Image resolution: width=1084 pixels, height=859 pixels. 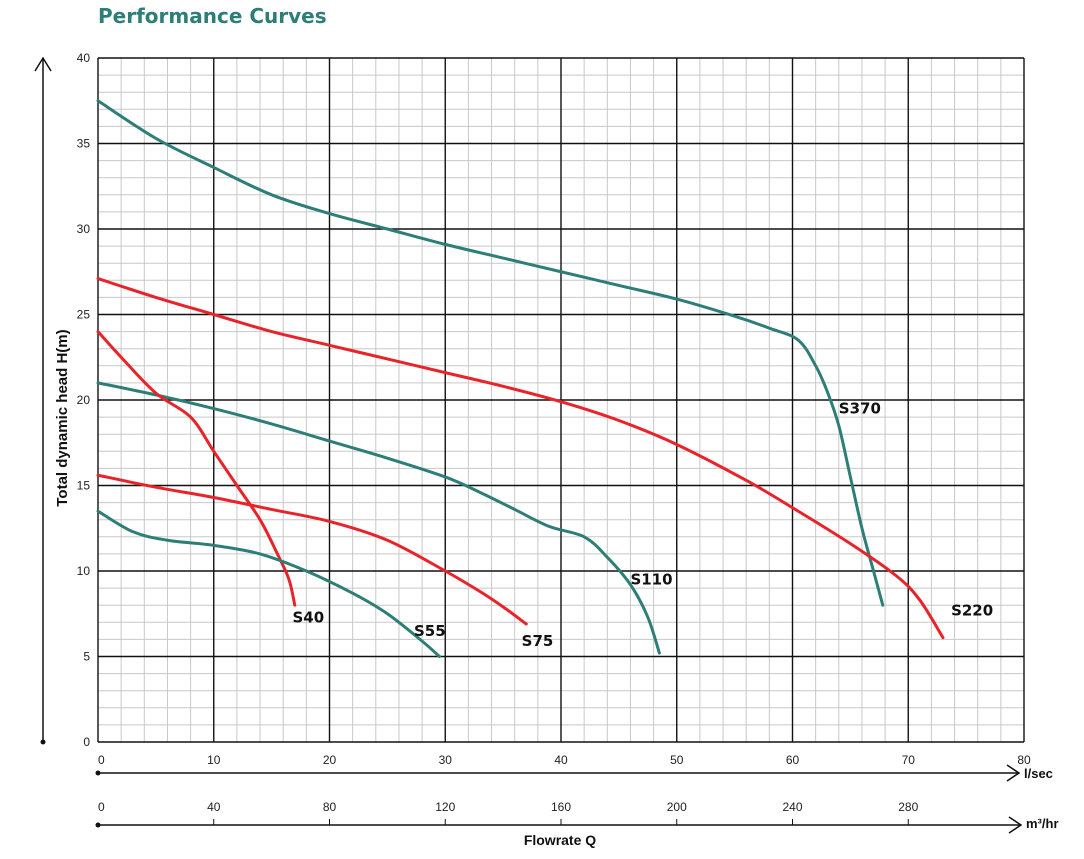 What do you see at coordinates (84, 571) in the screenshot?
I see `y-tick-label: 10` at bounding box center [84, 571].